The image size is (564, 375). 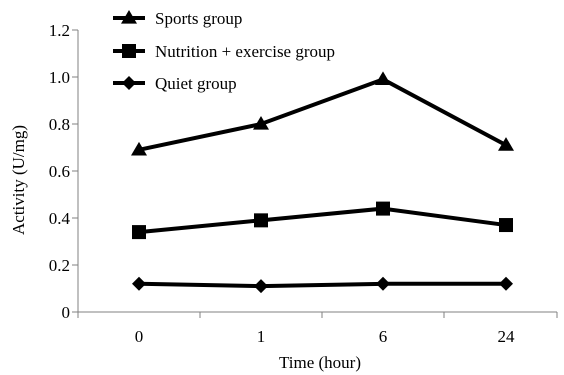 What do you see at coordinates (60, 218) in the screenshot?
I see `y-tick-label: 0.4` at bounding box center [60, 218].